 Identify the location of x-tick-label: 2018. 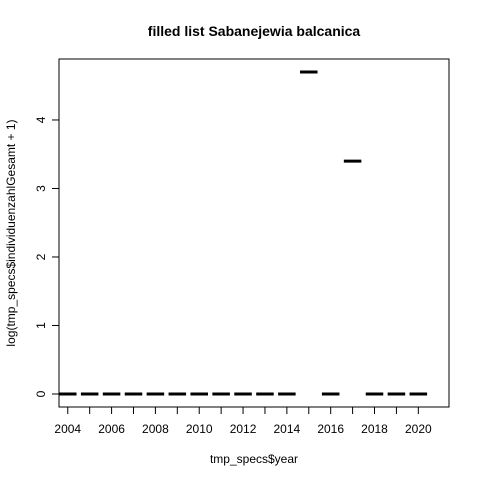
(374, 429).